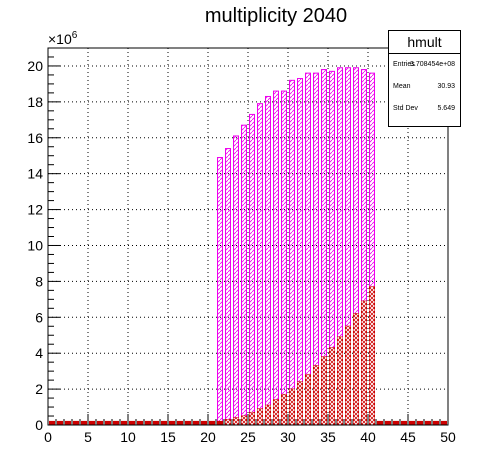 This screenshot has height=474, width=498. Describe the element at coordinates (35, 102) in the screenshot. I see `y-tick-label: 18` at that location.